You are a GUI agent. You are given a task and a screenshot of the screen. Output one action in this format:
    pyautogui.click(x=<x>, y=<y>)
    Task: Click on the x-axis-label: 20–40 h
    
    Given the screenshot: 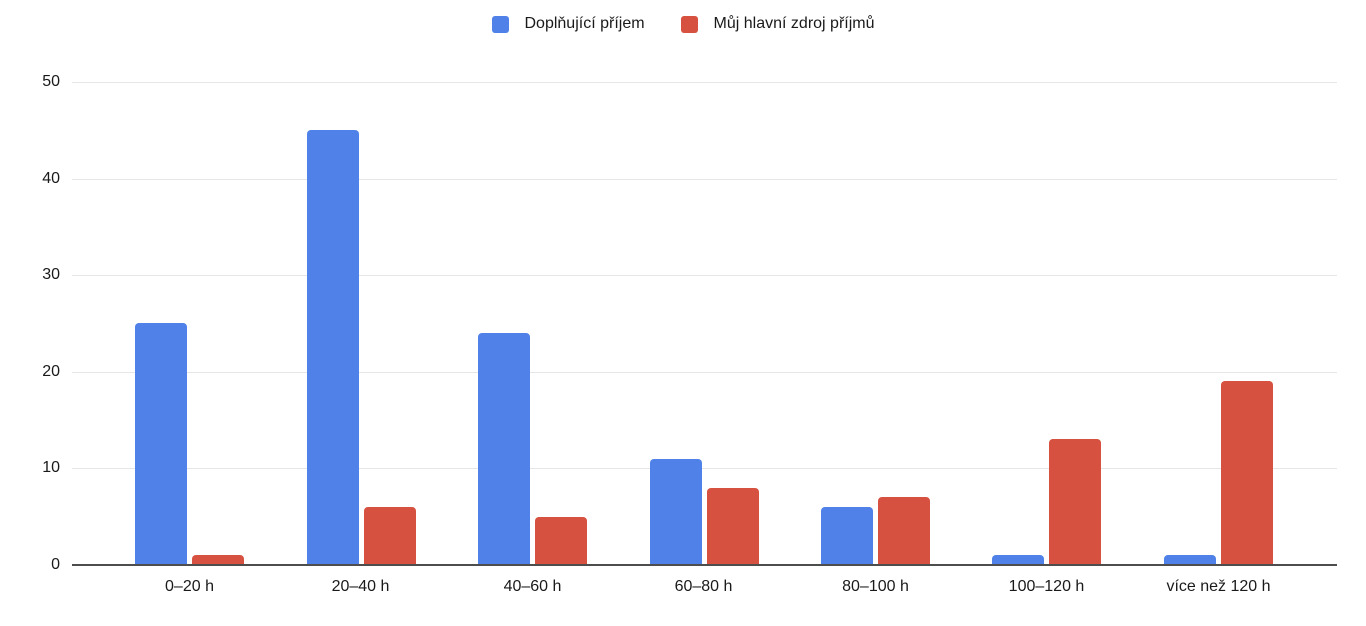 What is the action you would take?
    pyautogui.click(x=360, y=586)
    